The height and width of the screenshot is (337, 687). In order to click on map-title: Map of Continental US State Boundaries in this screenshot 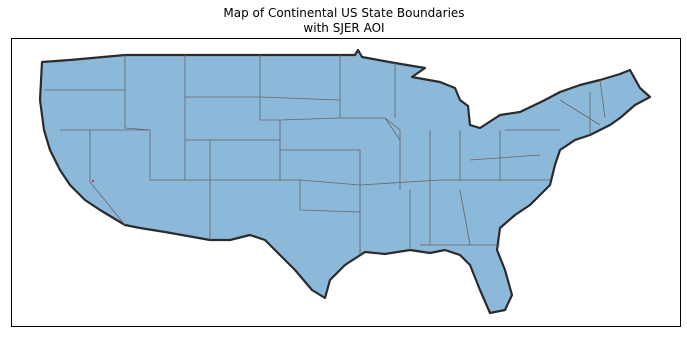, I will do `click(343, 13)`.